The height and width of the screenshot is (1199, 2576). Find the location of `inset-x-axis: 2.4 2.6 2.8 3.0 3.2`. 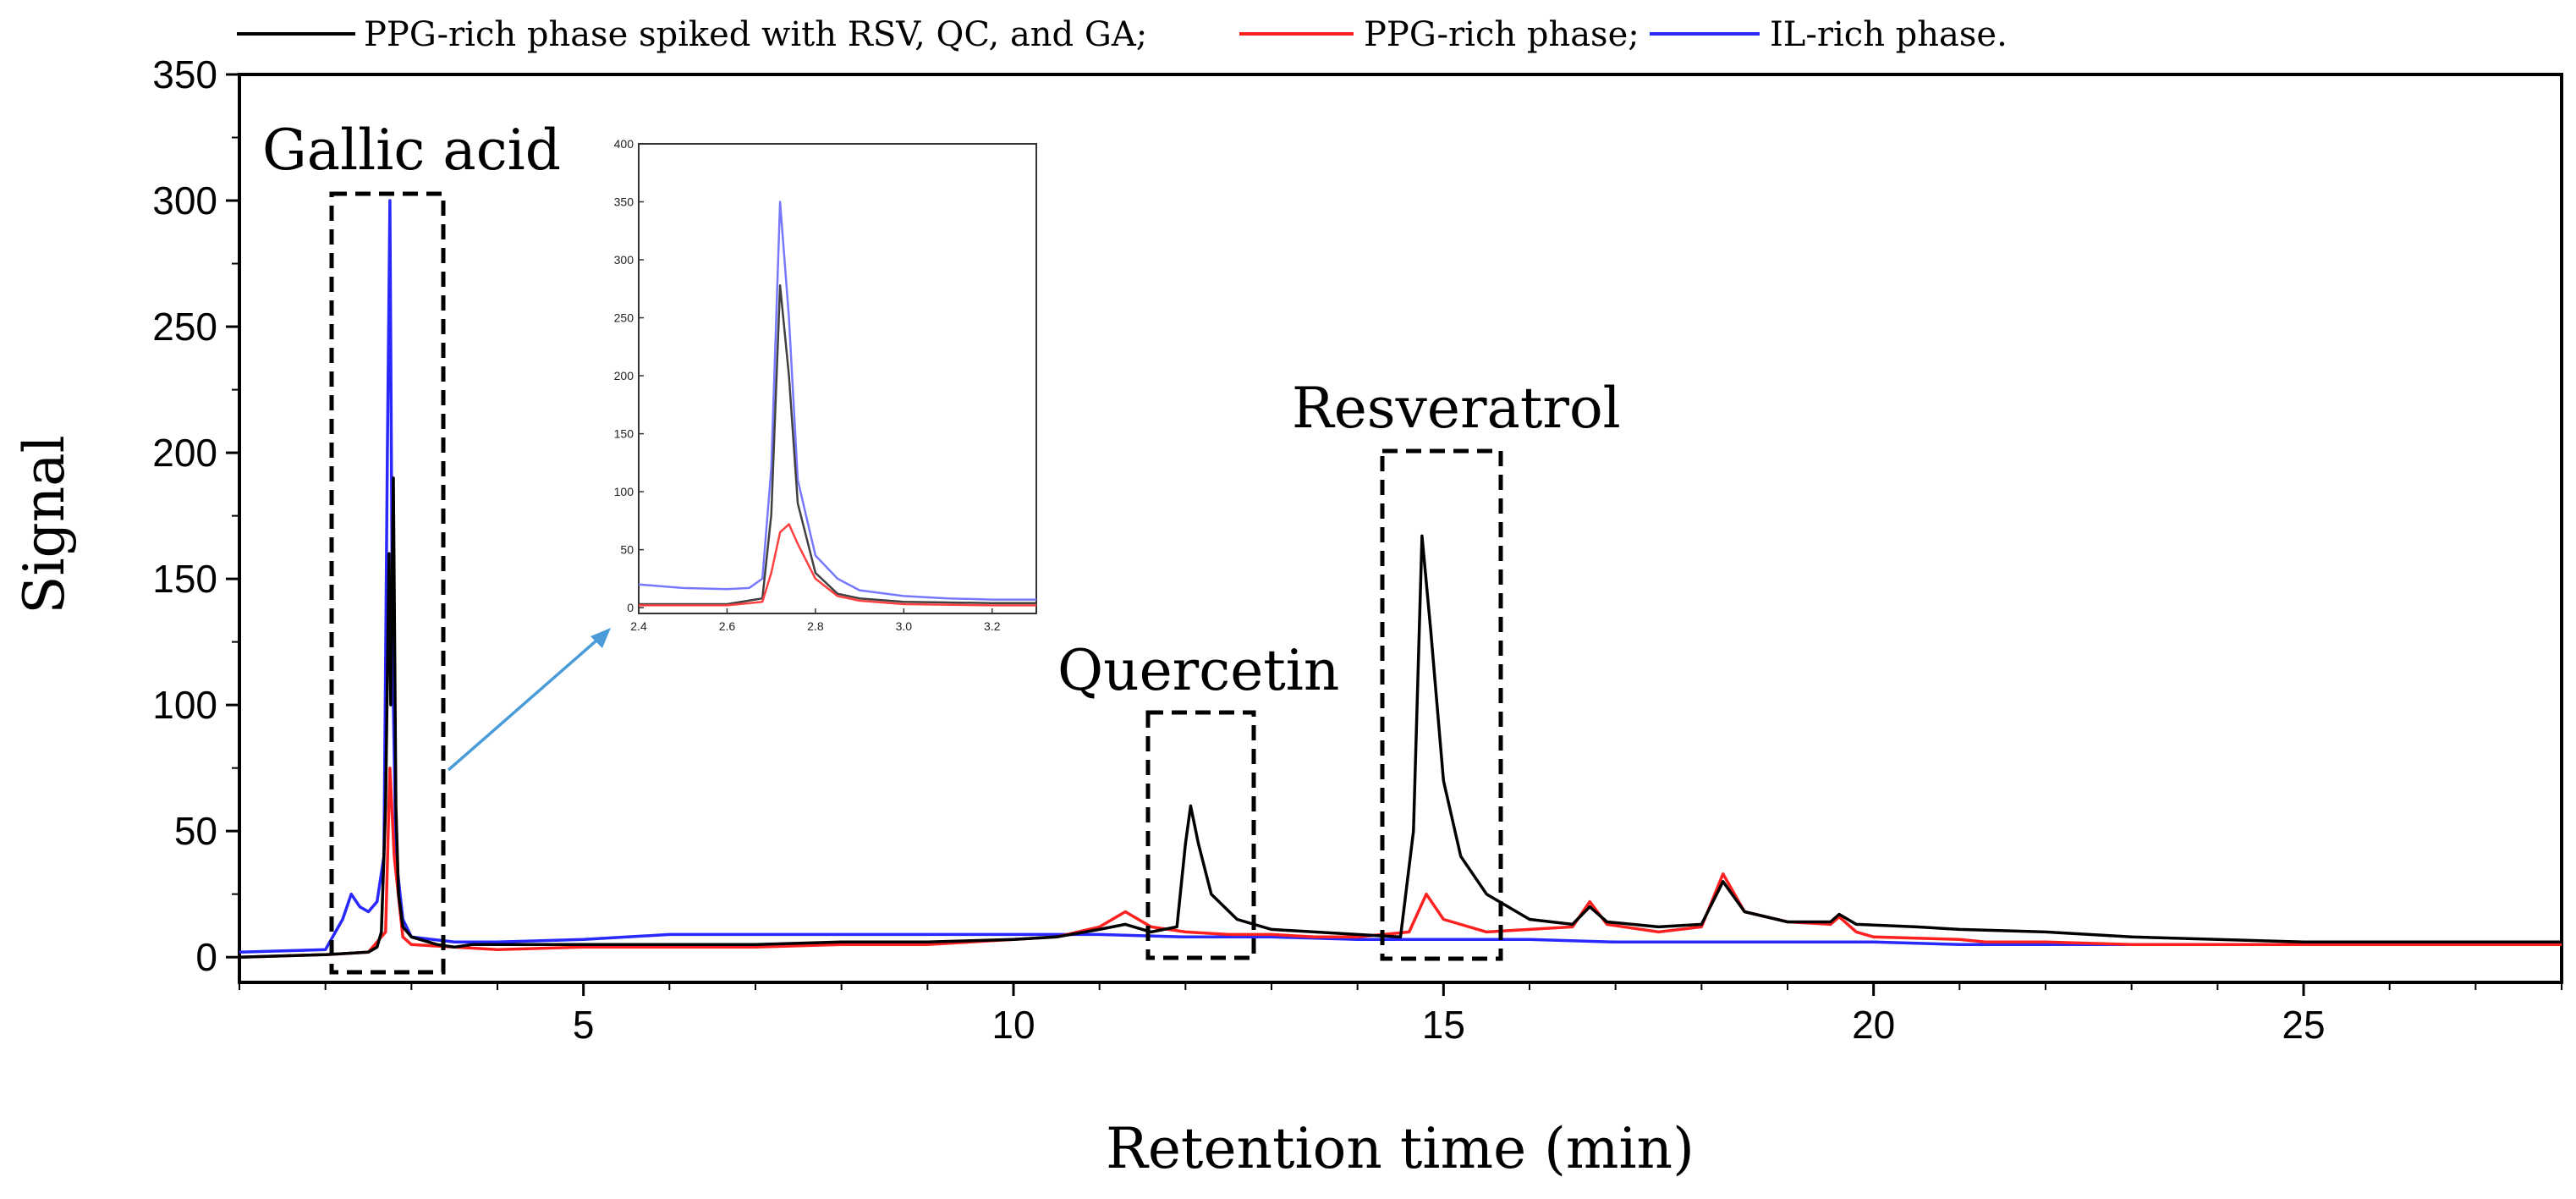

inset-x-axis: 2.4 2.6 2.8 3.0 3.2 is located at coordinates (815, 620).